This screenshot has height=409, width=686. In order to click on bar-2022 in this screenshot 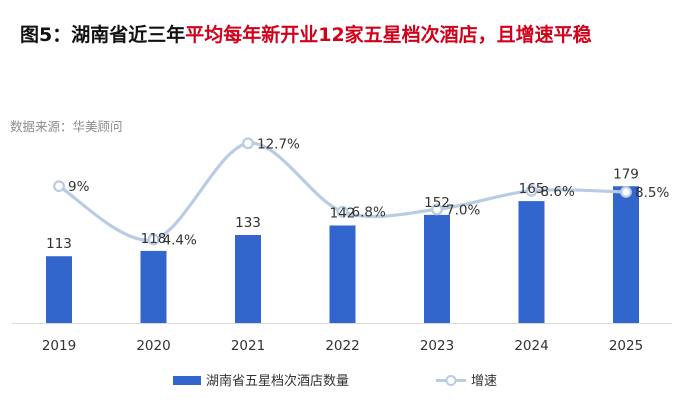, I will do `click(342, 274)`.